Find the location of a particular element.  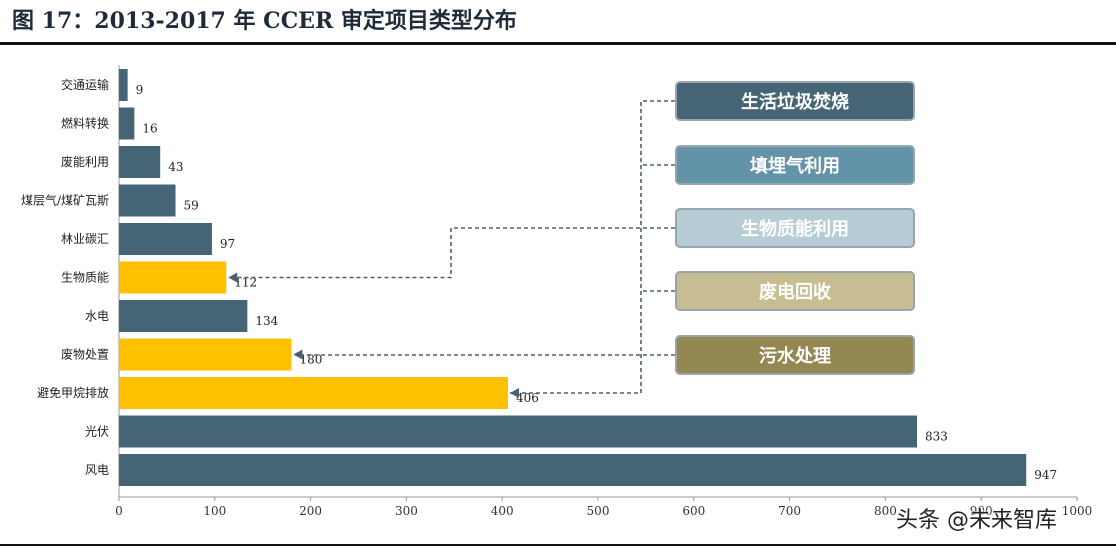

x-tick-label: 0 is located at coordinates (119, 511).